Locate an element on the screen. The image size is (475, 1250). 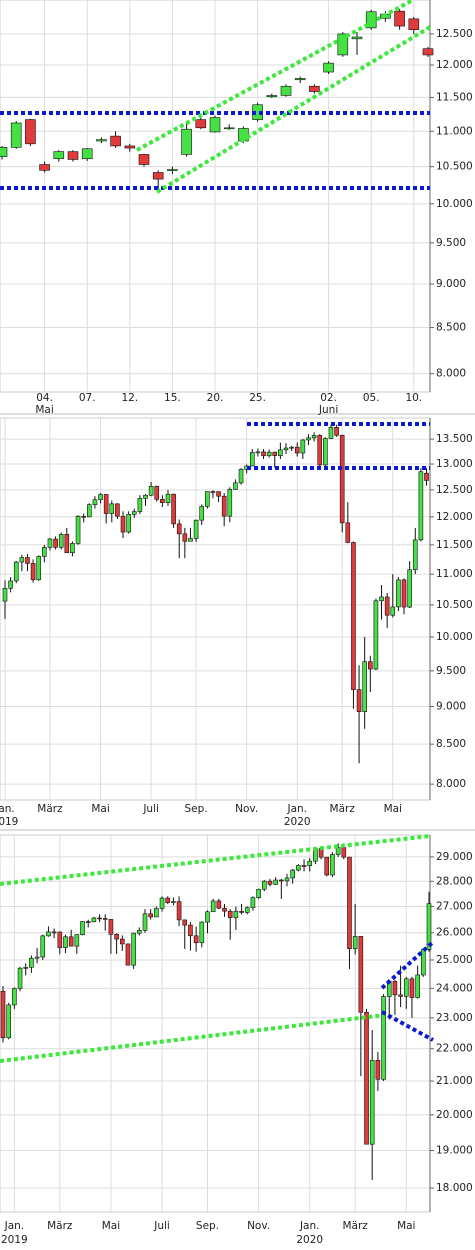
y-tick-label: 18.000 is located at coordinates (454, 1188).